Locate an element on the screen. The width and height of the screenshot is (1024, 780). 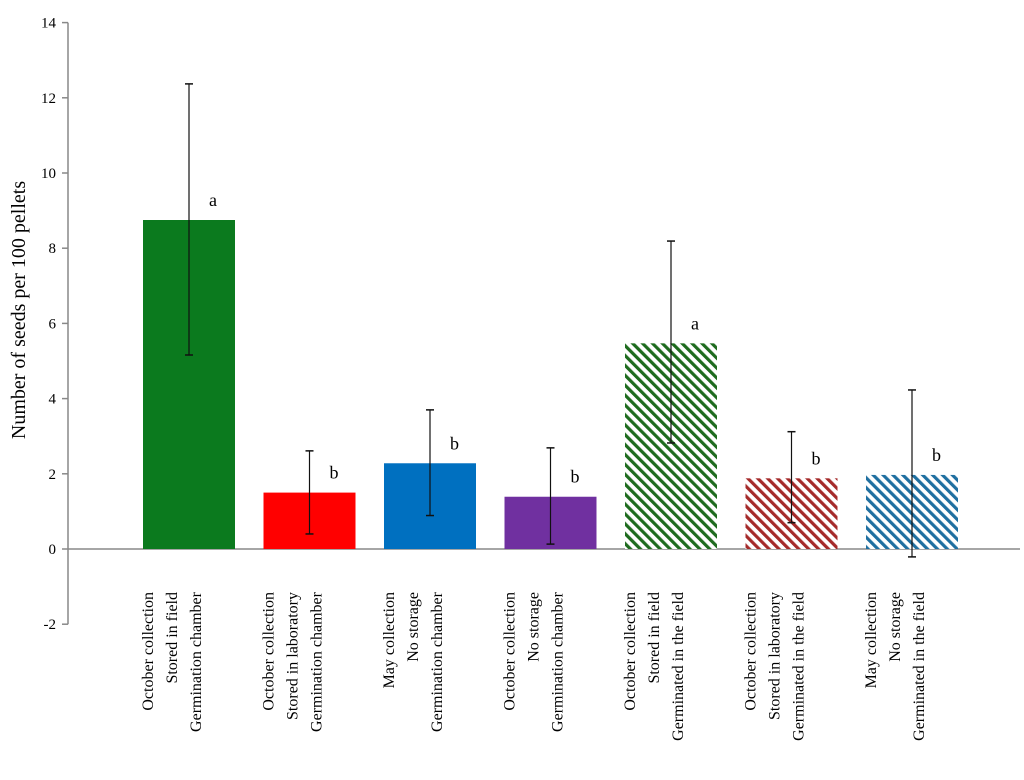
y-tick-label: 8 is located at coordinates (53, 249).